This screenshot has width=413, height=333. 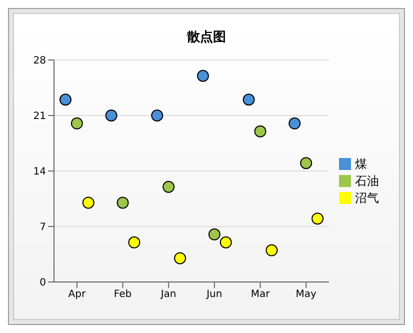 I want to click on x-tick-label: Jun, so click(x=214, y=294).